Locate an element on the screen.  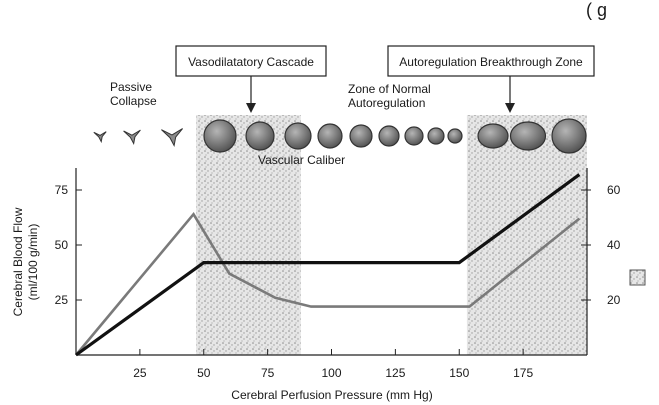
vasodilatory-callout-box is located at coordinates (251, 61).